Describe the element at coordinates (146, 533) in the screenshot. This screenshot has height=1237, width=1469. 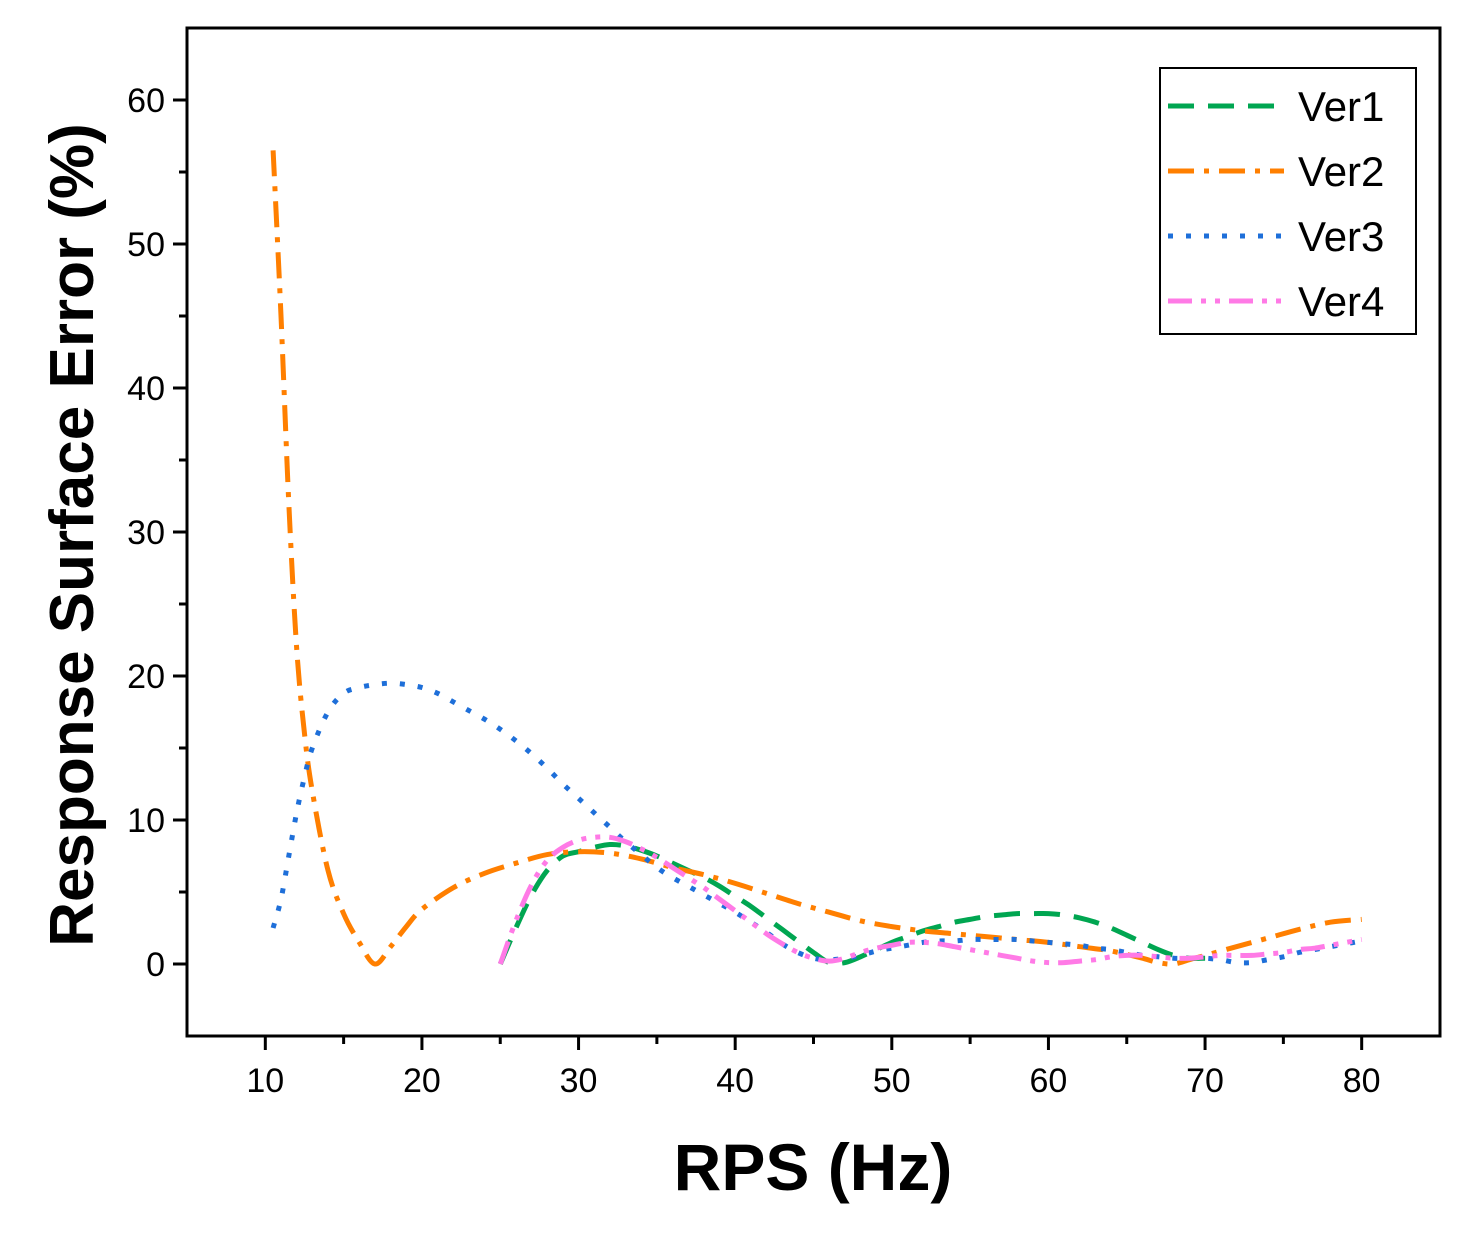
I see `y-tick-label: 30` at that location.